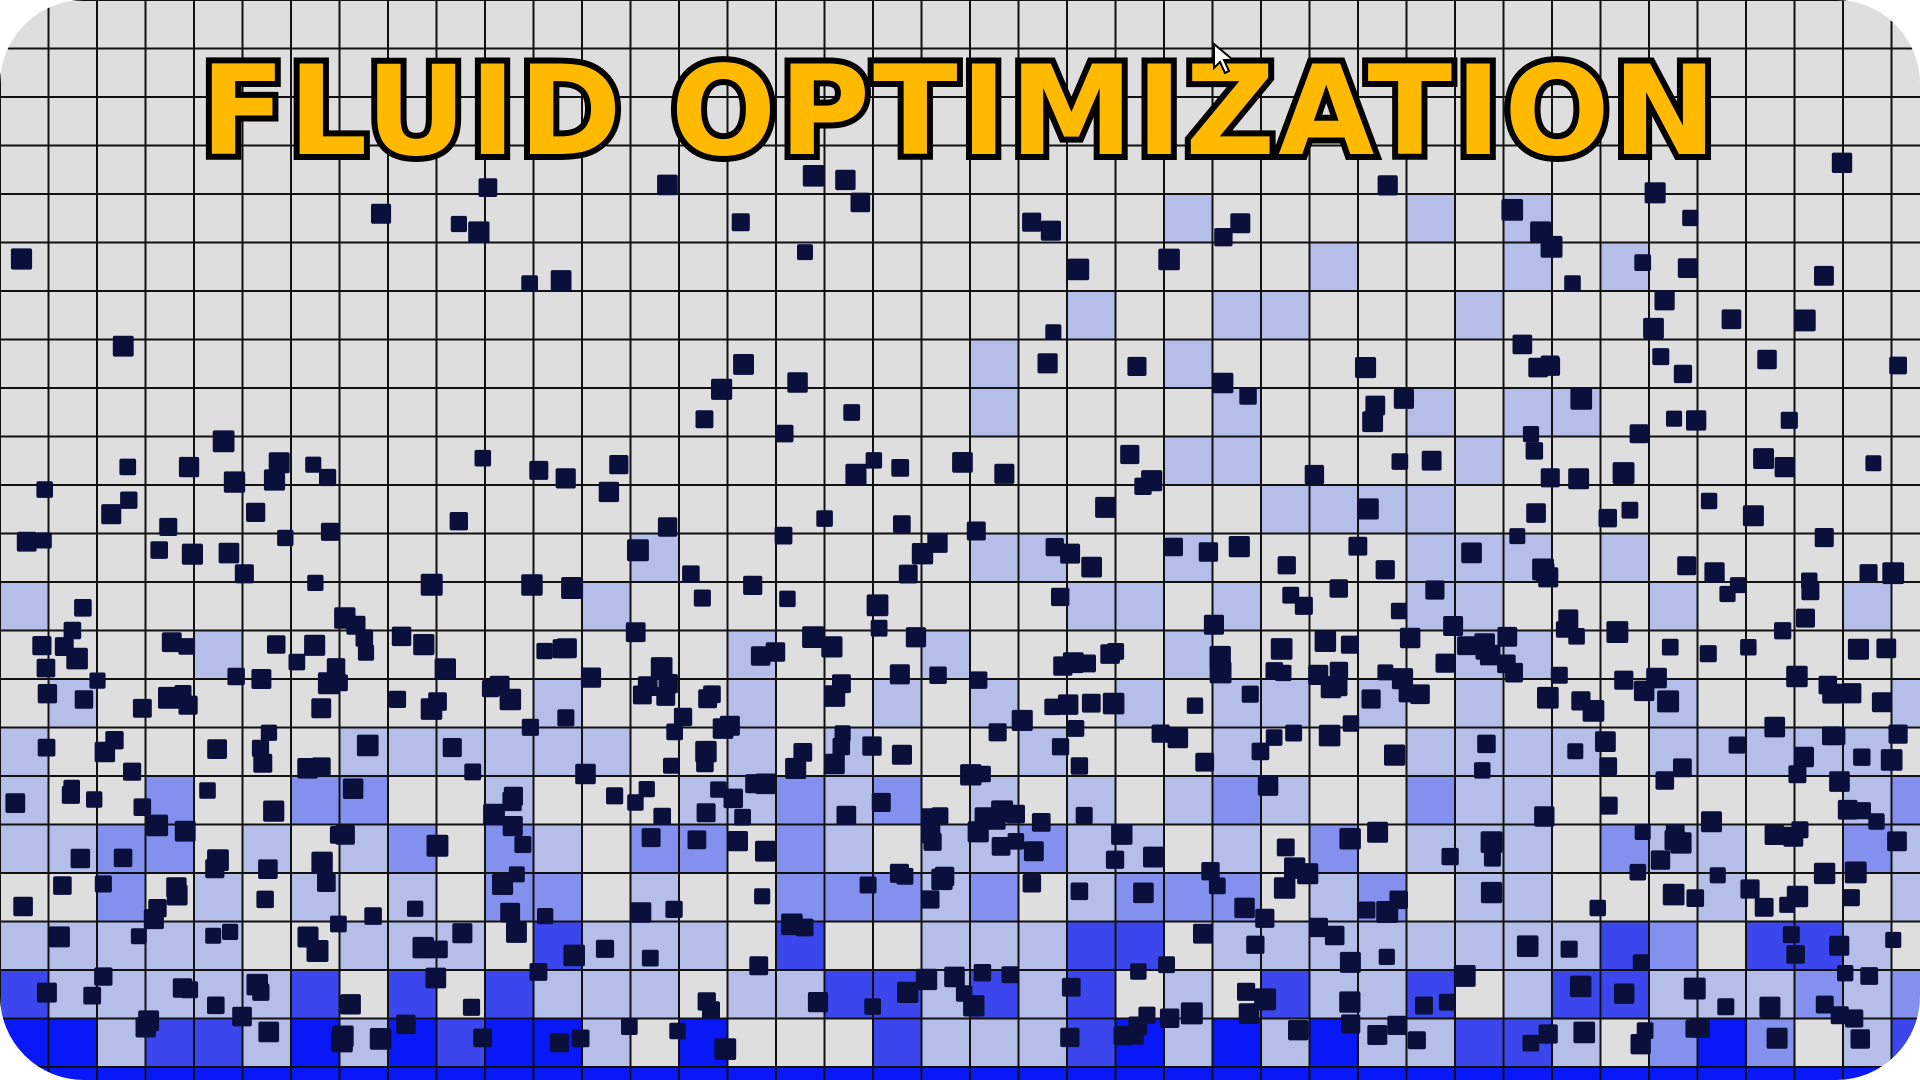 The width and height of the screenshot is (1920, 1080). Describe the element at coordinates (959, 112) in the screenshot. I see `thumbnail-title: FLUID OPTIMIZATION` at that location.